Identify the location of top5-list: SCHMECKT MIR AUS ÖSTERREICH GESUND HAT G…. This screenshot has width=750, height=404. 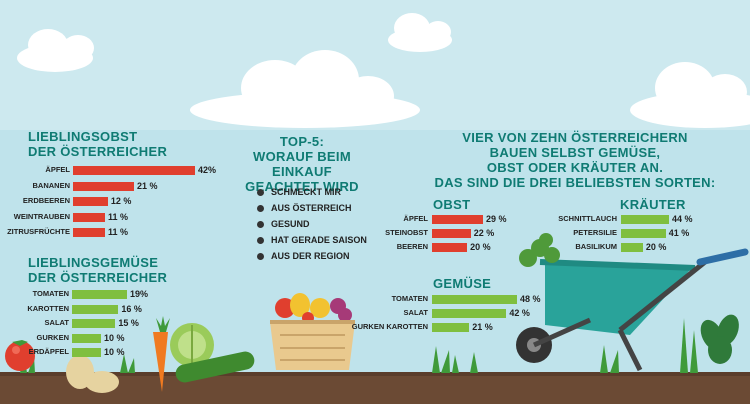
(312, 224).